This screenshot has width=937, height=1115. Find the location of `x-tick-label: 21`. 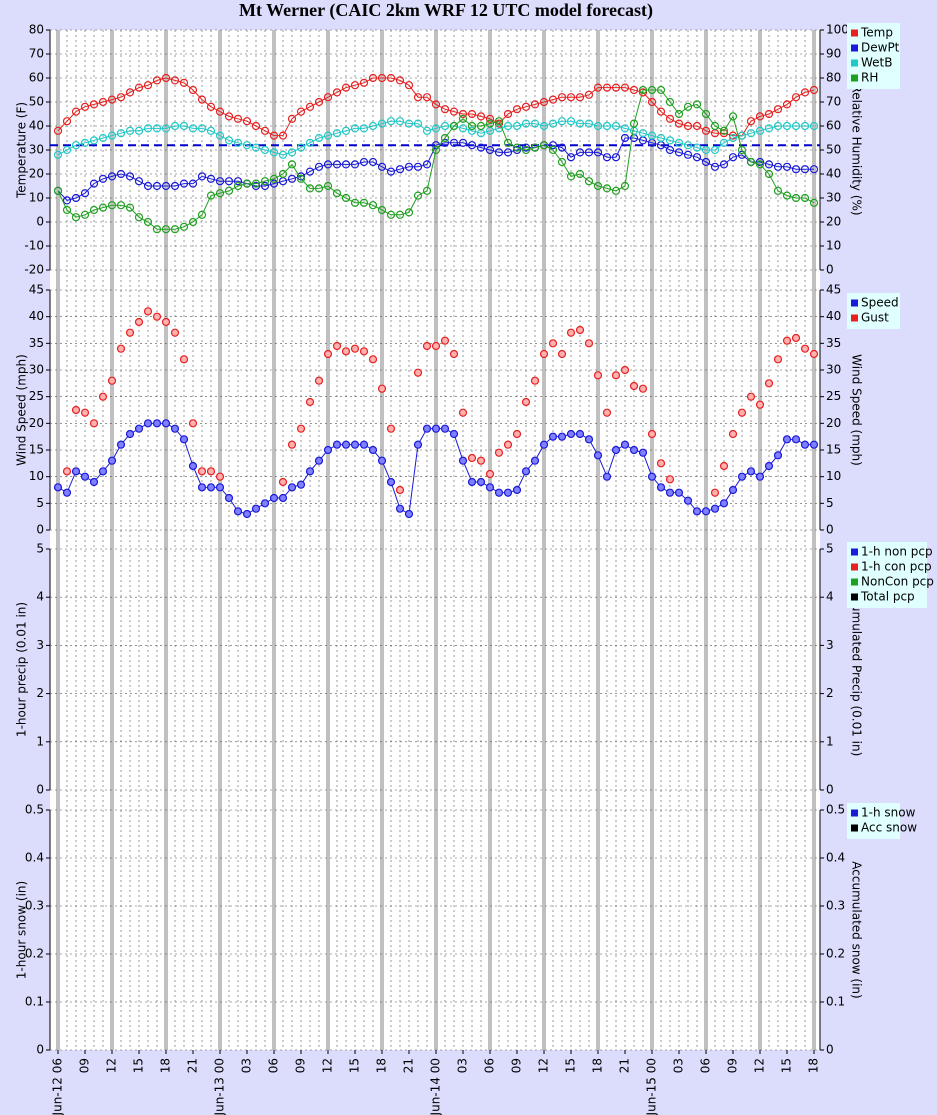

x-tick-label: 21 is located at coordinates (409, 1065).